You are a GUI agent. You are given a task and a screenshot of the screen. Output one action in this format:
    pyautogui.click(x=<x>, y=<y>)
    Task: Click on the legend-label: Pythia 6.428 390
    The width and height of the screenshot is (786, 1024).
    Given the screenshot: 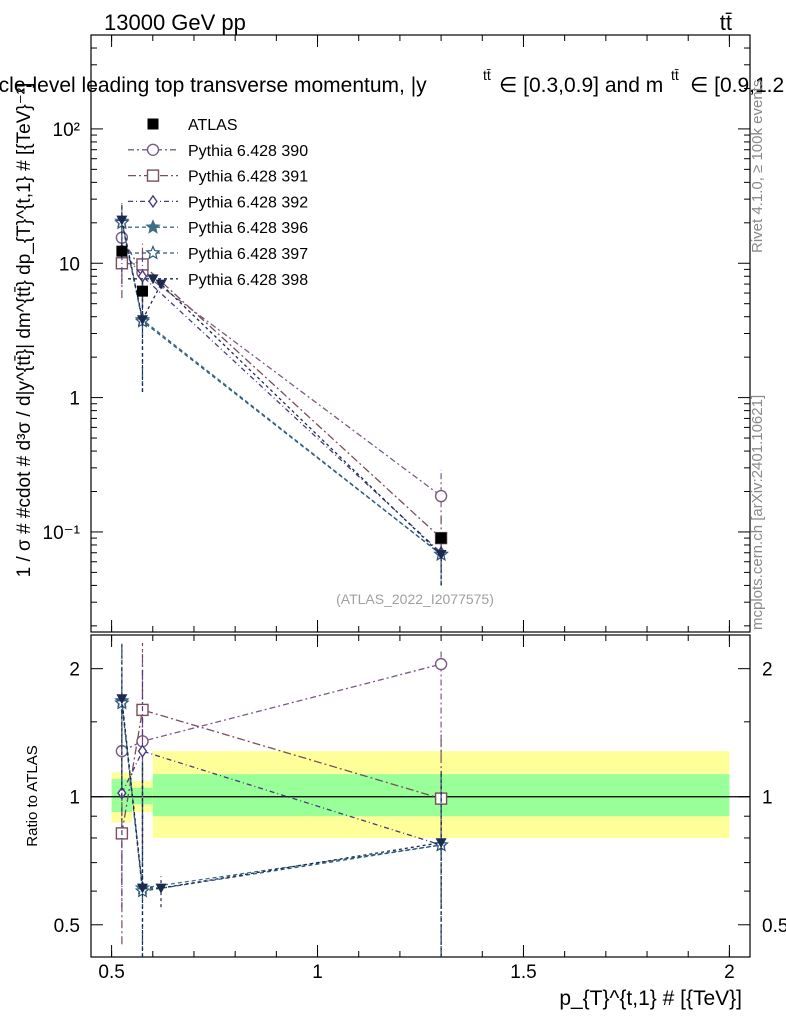 What is the action you would take?
    pyautogui.click(x=248, y=151)
    